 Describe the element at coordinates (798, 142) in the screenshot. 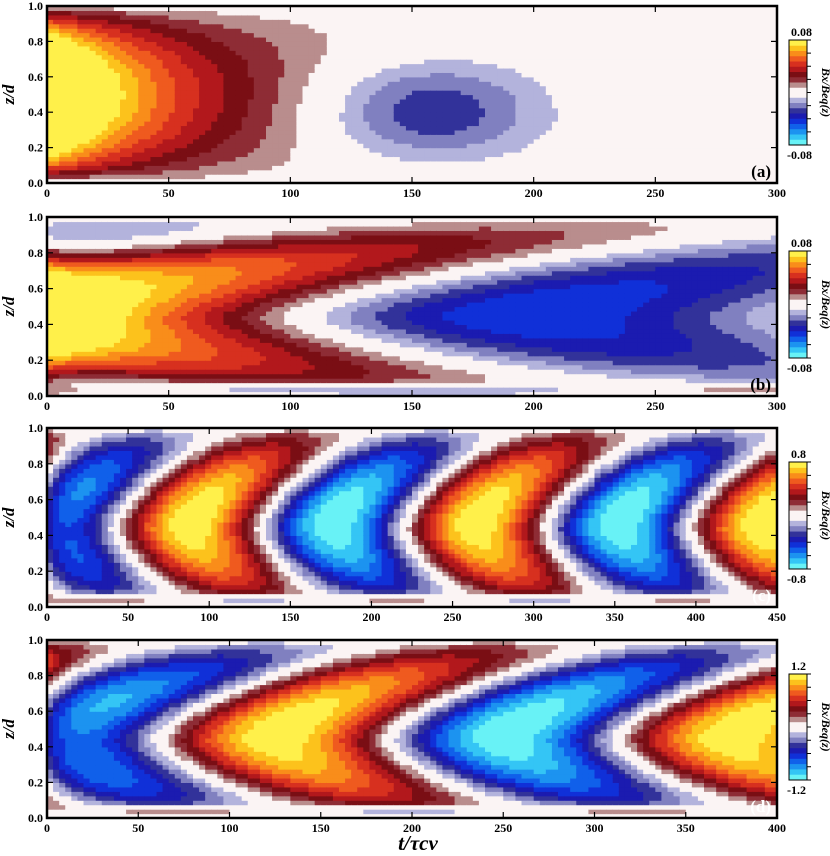

I see `colorbar-band` at that location.